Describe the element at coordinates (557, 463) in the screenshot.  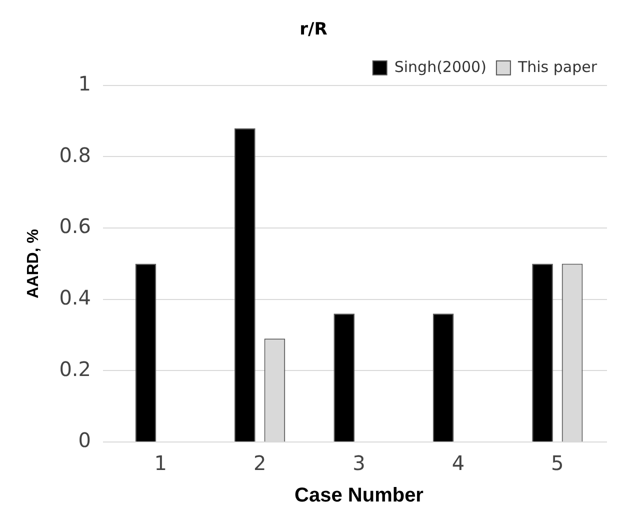
I see `x-tick-label: 5` at that location.